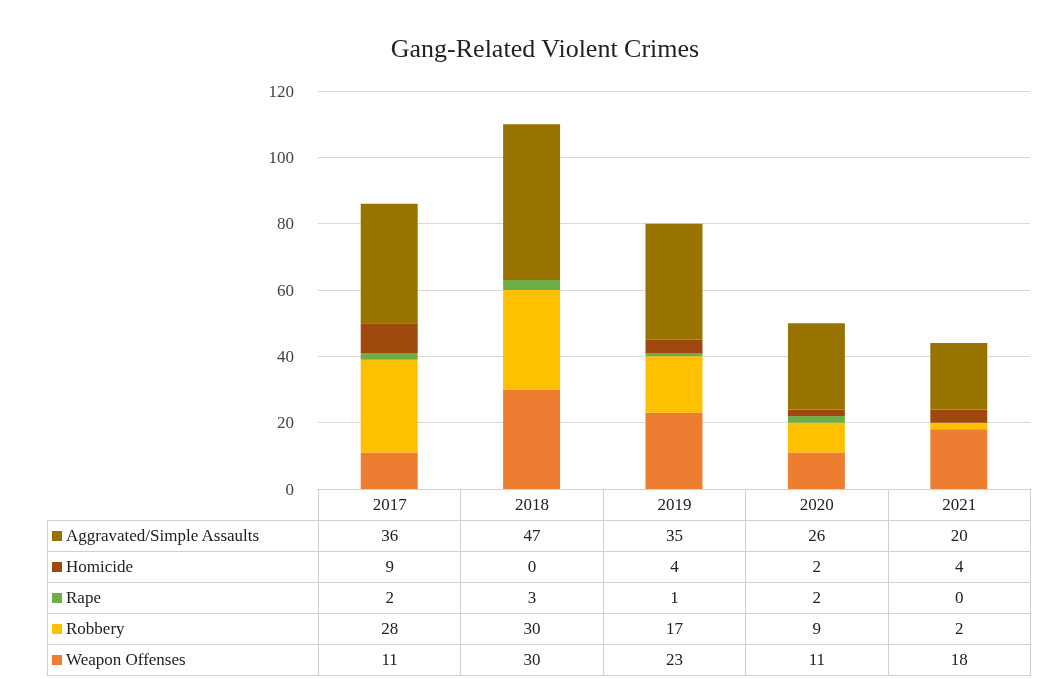 This screenshot has height=679, width=1044. Describe the element at coordinates (959, 536) in the screenshot. I see `data-label: 20` at that location.